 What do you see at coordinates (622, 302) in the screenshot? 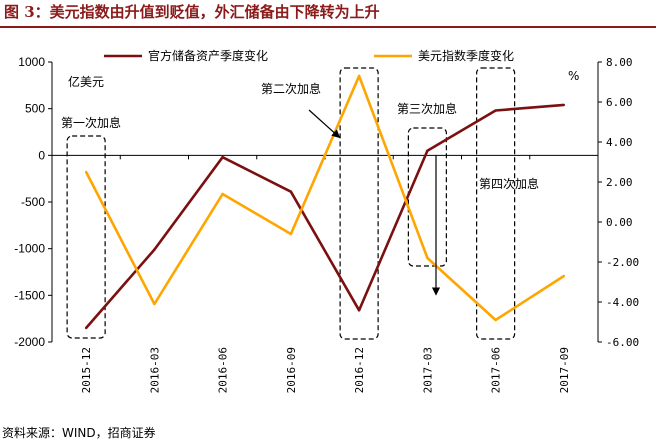
I see `right-tick-label: -4.00` at bounding box center [622, 302].